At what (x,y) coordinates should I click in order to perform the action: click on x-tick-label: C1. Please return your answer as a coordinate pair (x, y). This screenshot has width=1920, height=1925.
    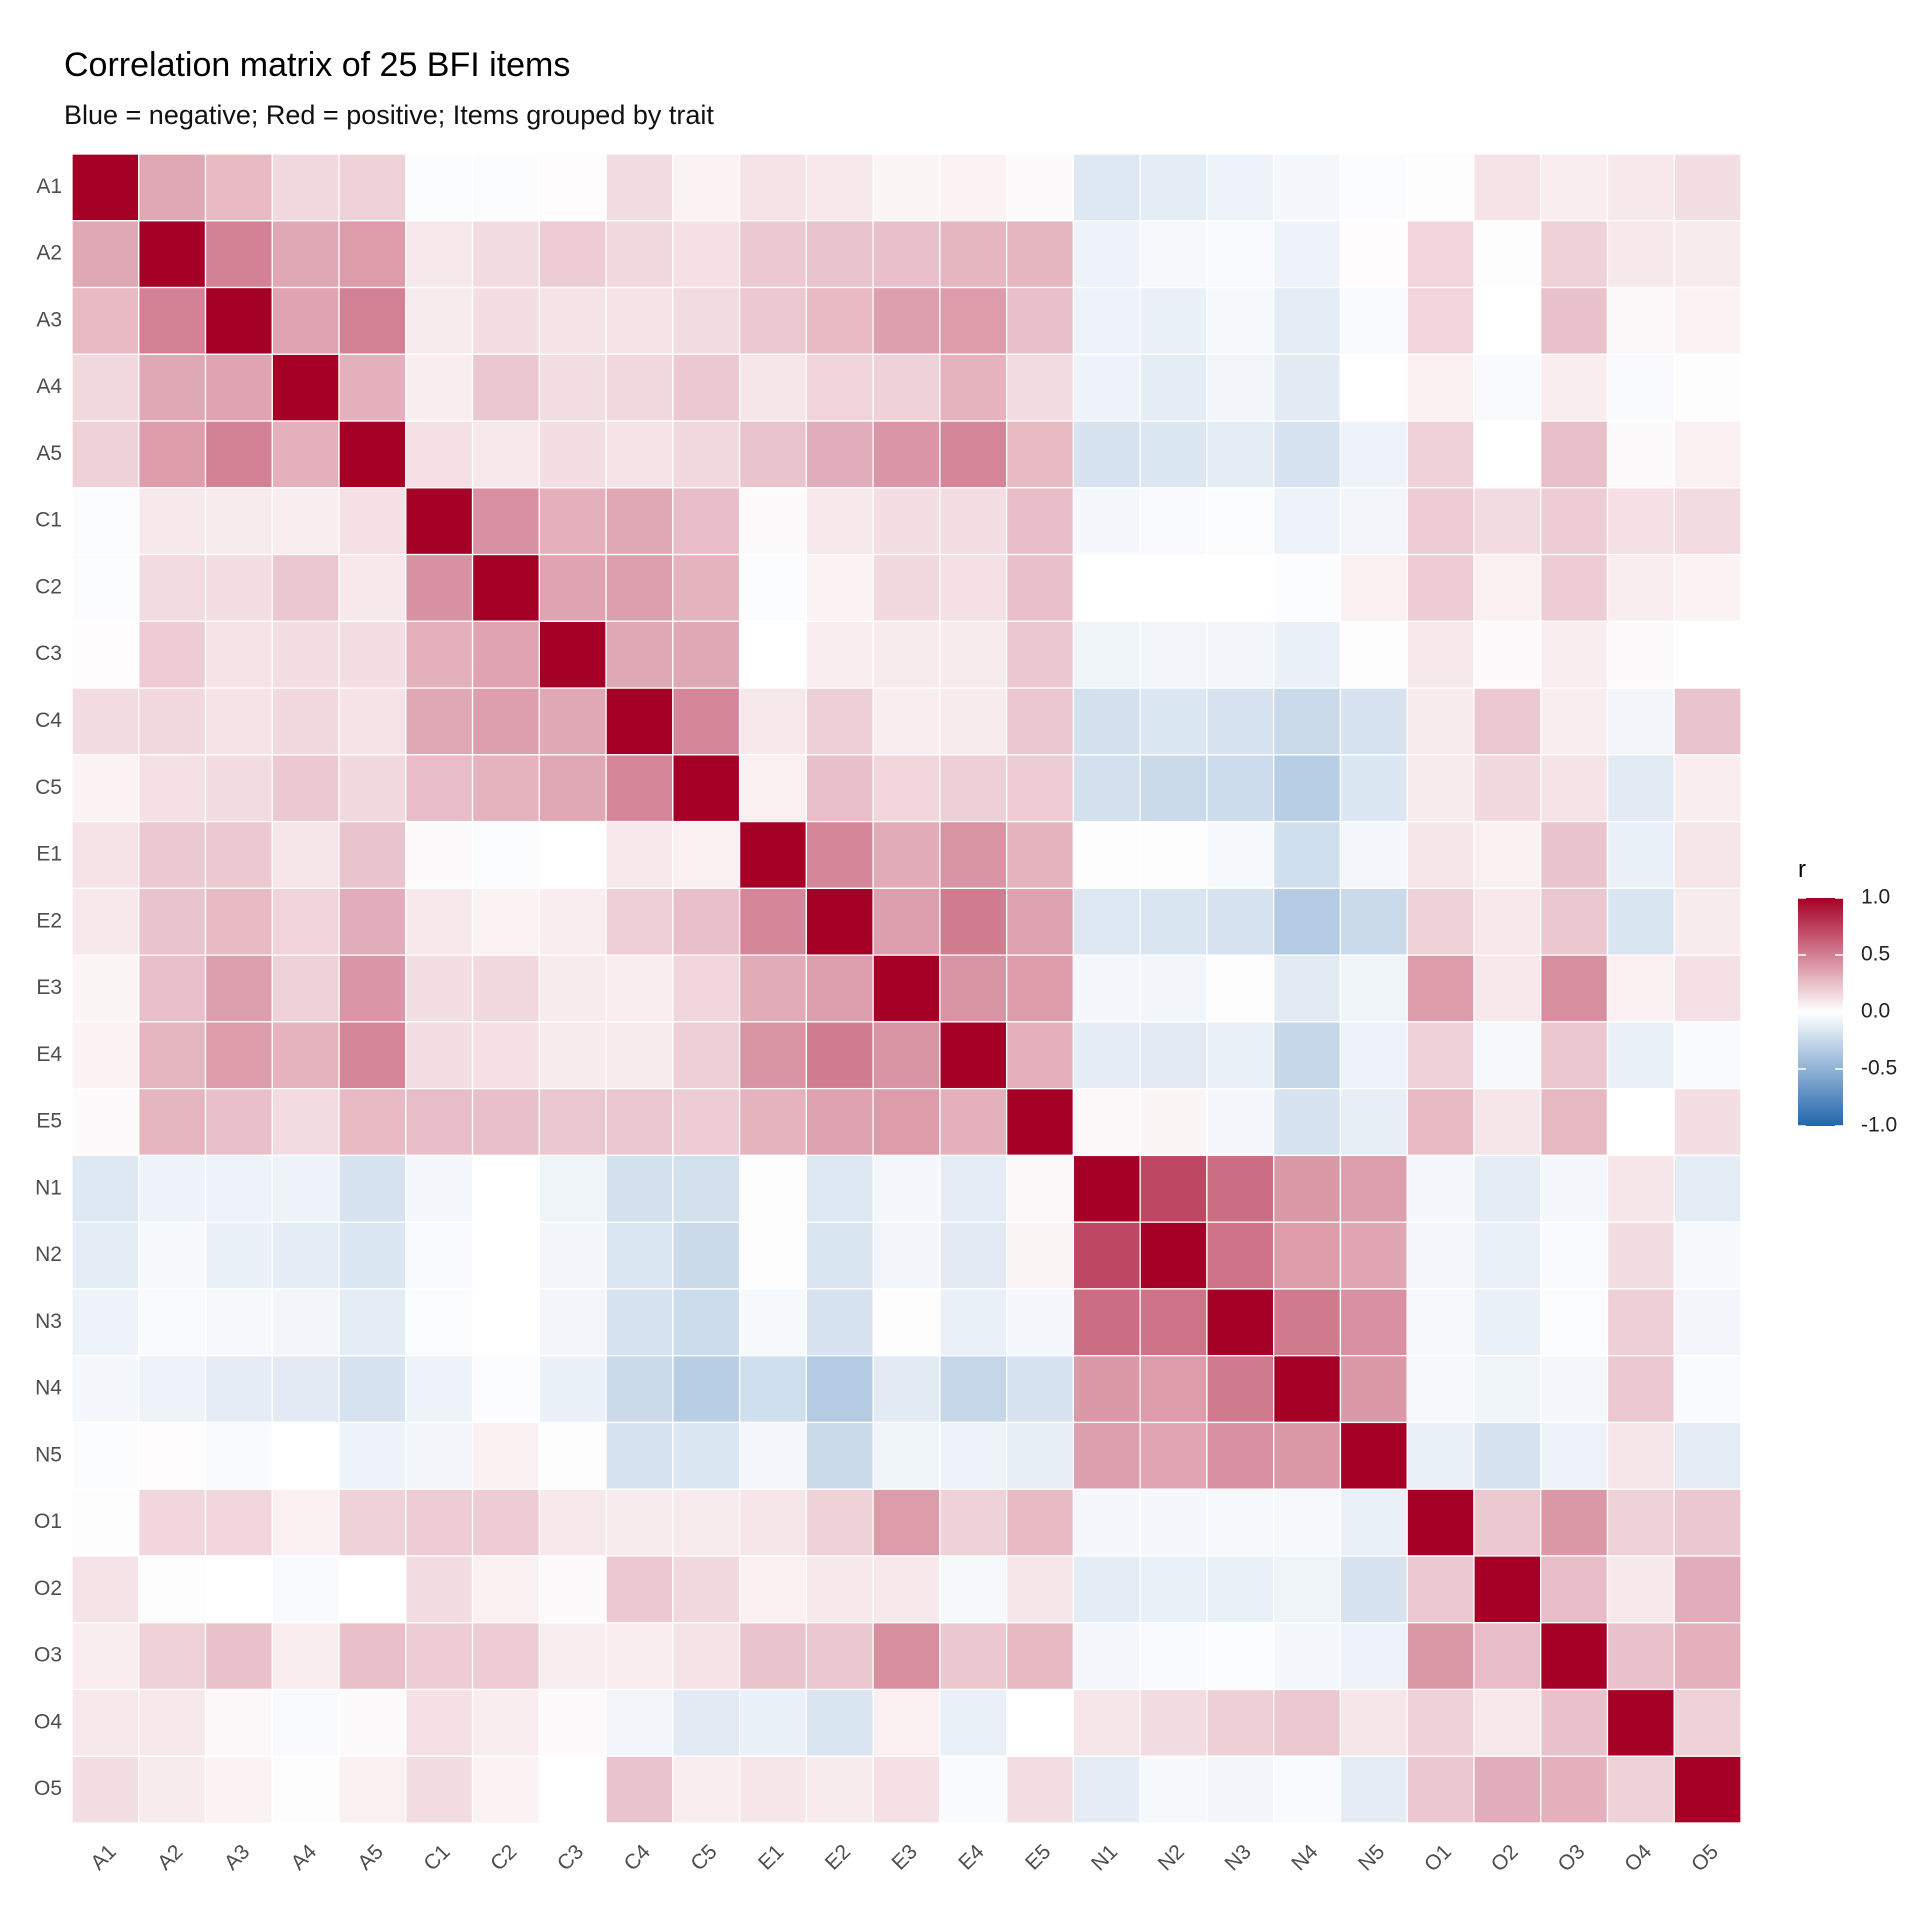
    Looking at the image, I should click on (436, 1857).